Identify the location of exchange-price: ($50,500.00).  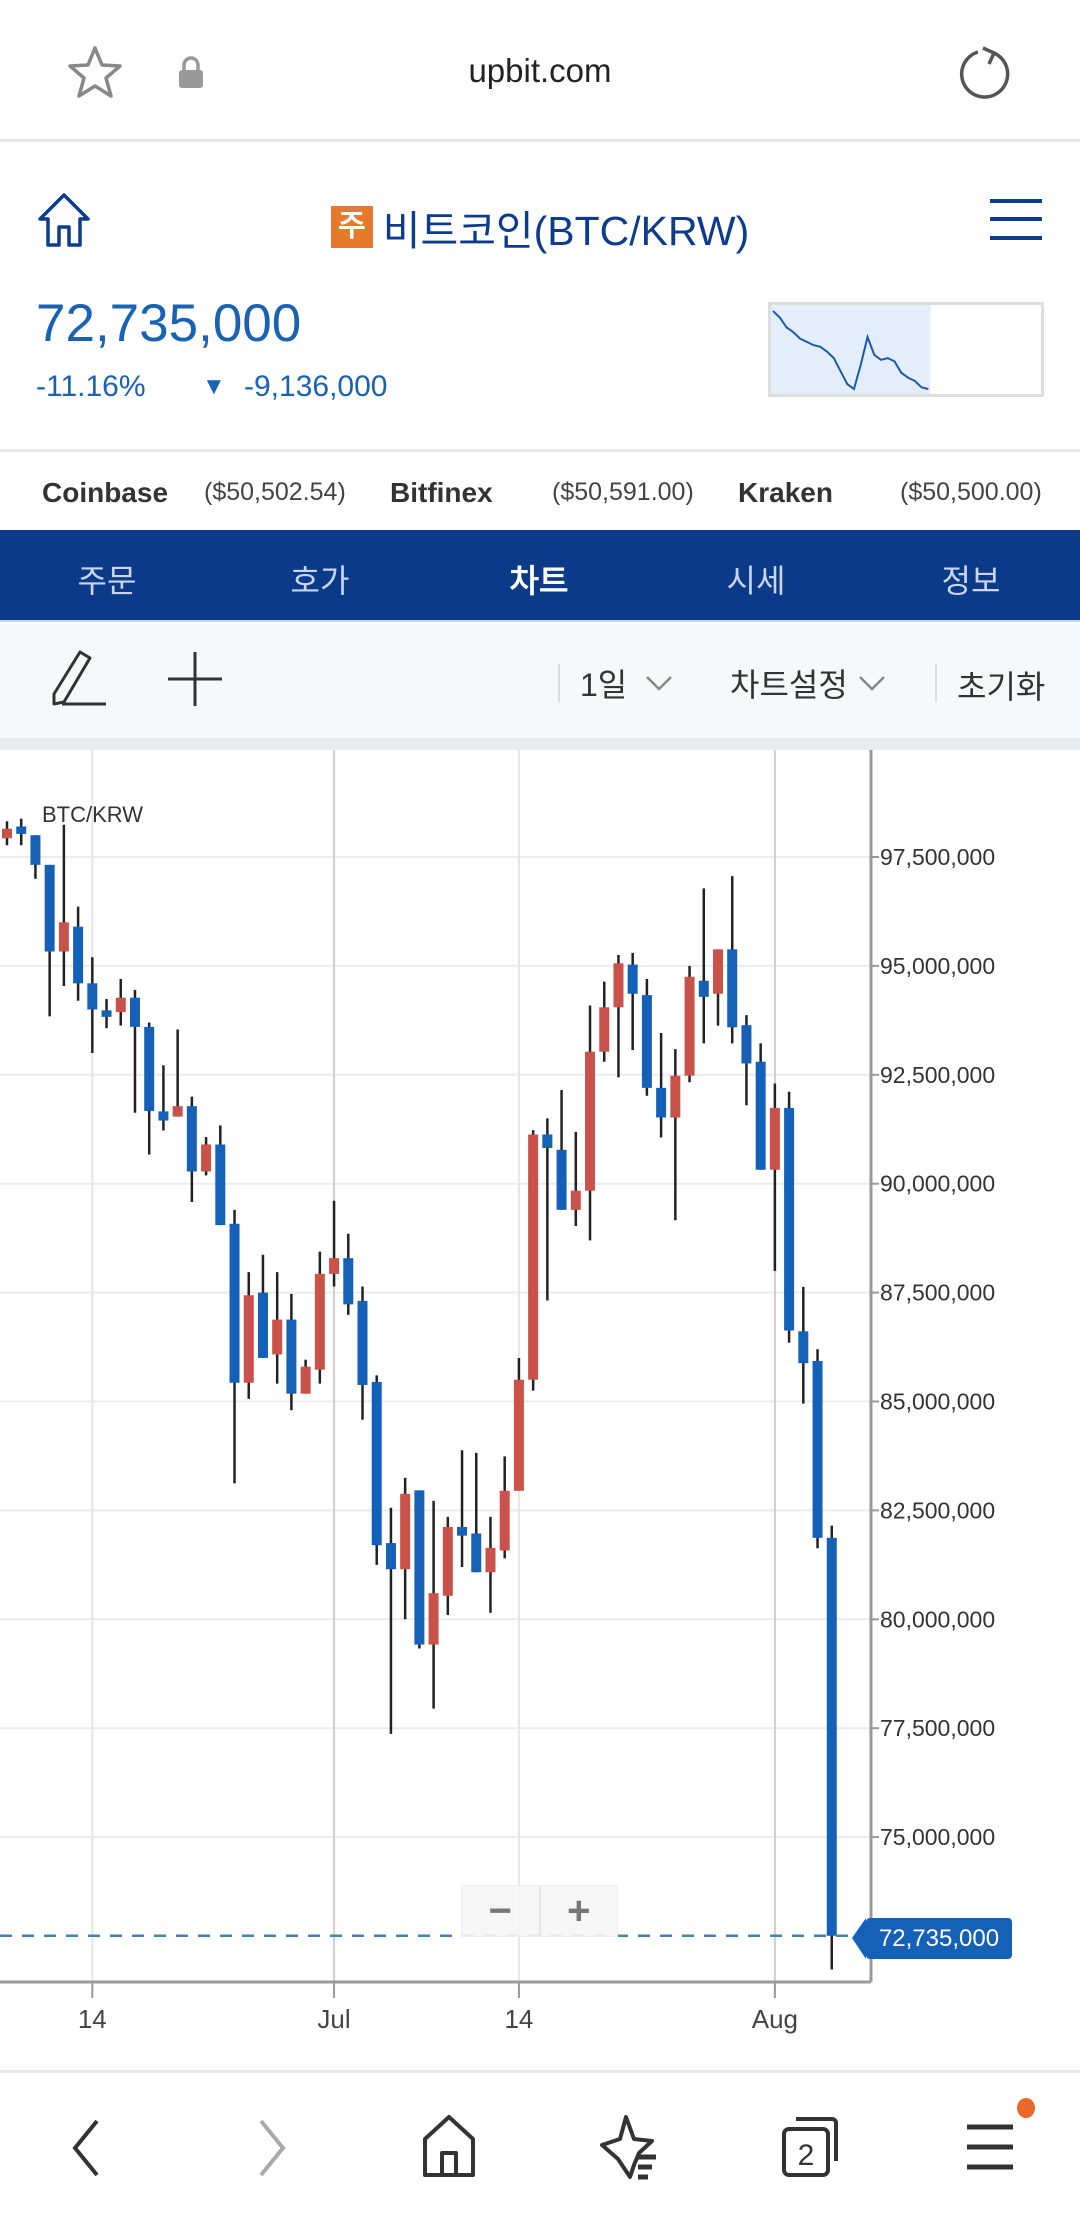
(971, 492).